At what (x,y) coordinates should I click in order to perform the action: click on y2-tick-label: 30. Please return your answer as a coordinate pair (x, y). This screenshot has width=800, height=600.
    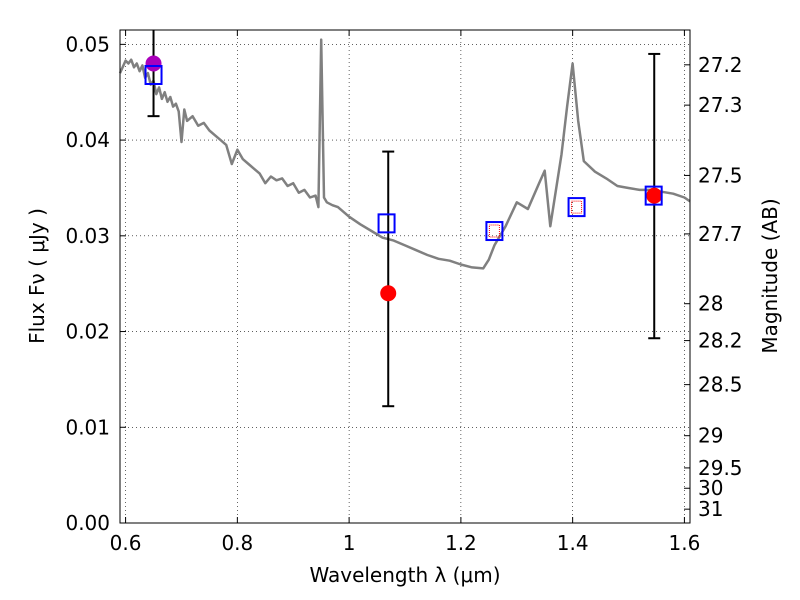
    Looking at the image, I should click on (710, 488).